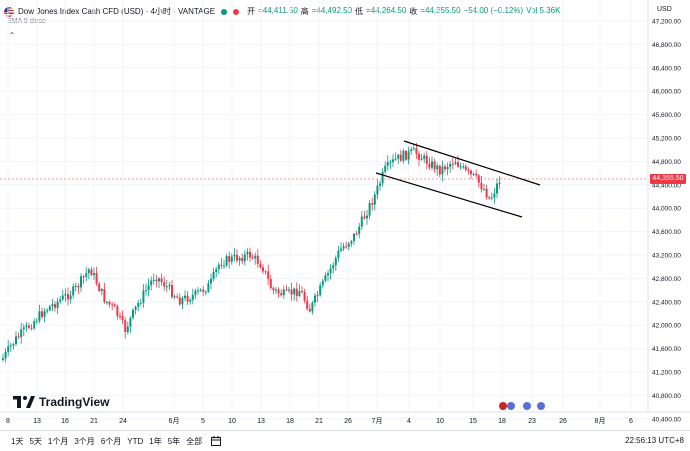  Describe the element at coordinates (84, 441) in the screenshot. I see `range-3m-button: 3个月` at that location.